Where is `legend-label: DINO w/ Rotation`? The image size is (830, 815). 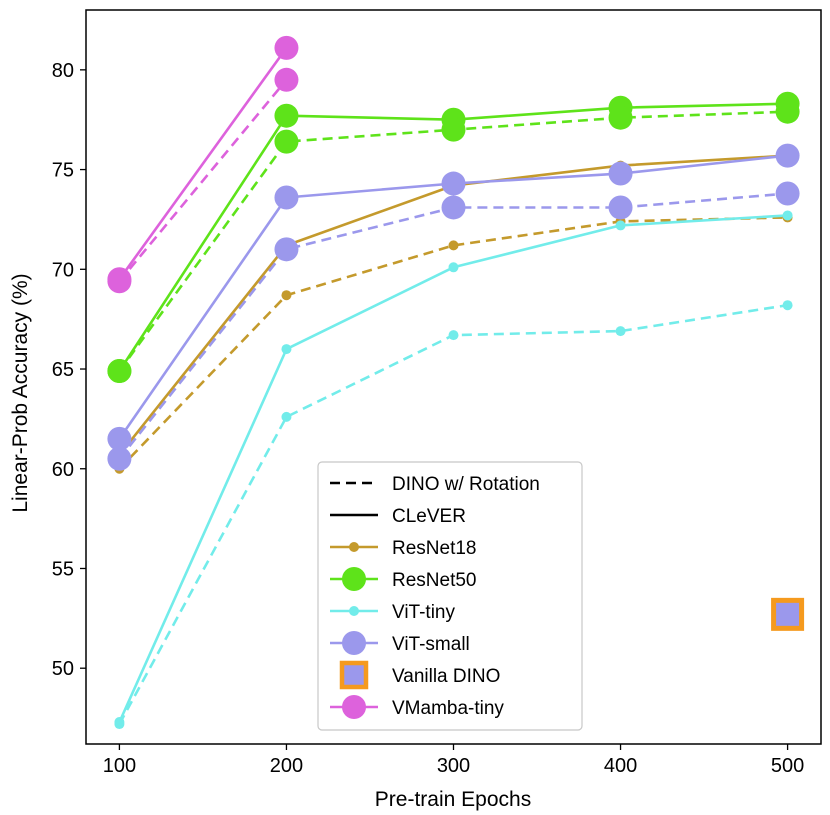
legend-label: DINO w/ Rotation is located at coordinates (466, 484).